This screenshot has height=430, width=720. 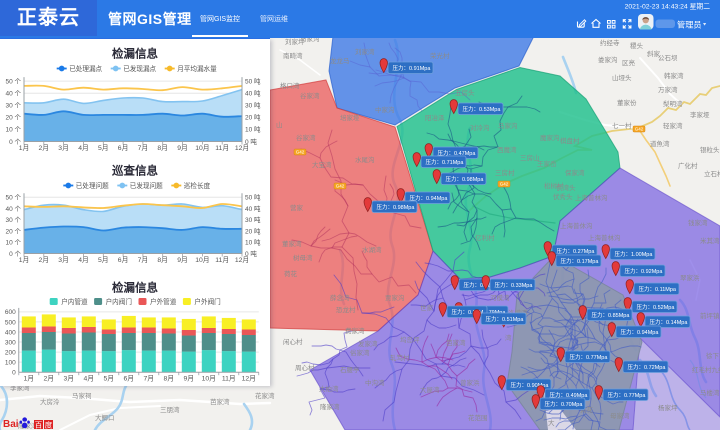 What do you see at coordinates (372, 249) in the screenshot?
I see `svg-text: 水湖湾` at bounding box center [372, 249].